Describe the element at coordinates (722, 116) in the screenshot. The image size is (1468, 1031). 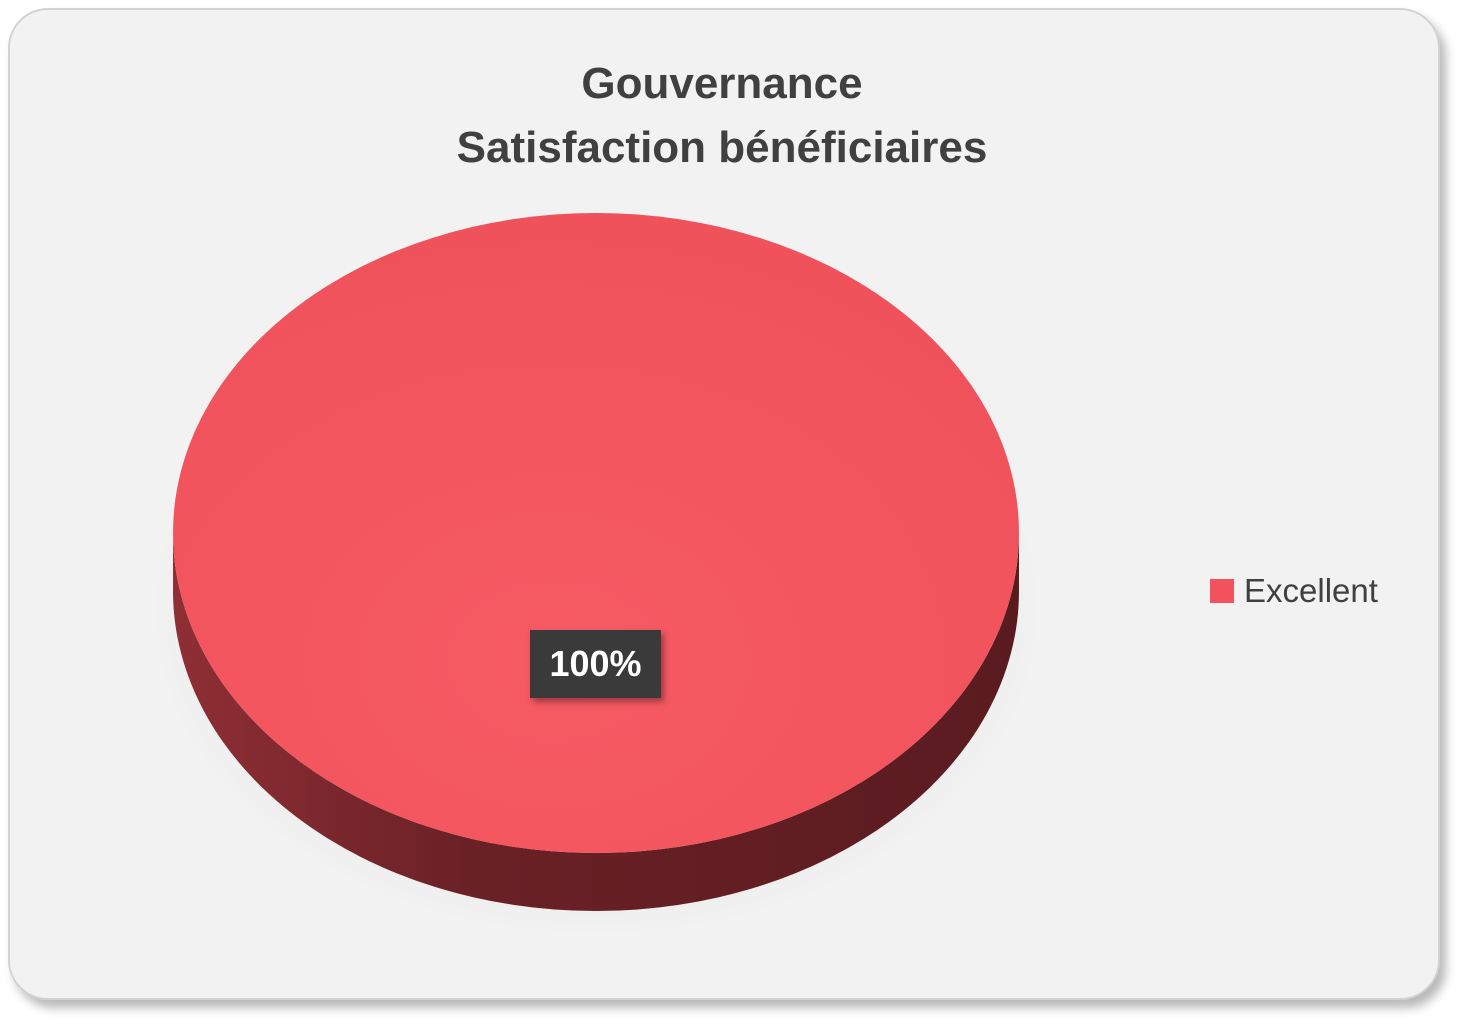
I see `chart-title: Gouvernance Satisfaction bénéficiaires` at that location.